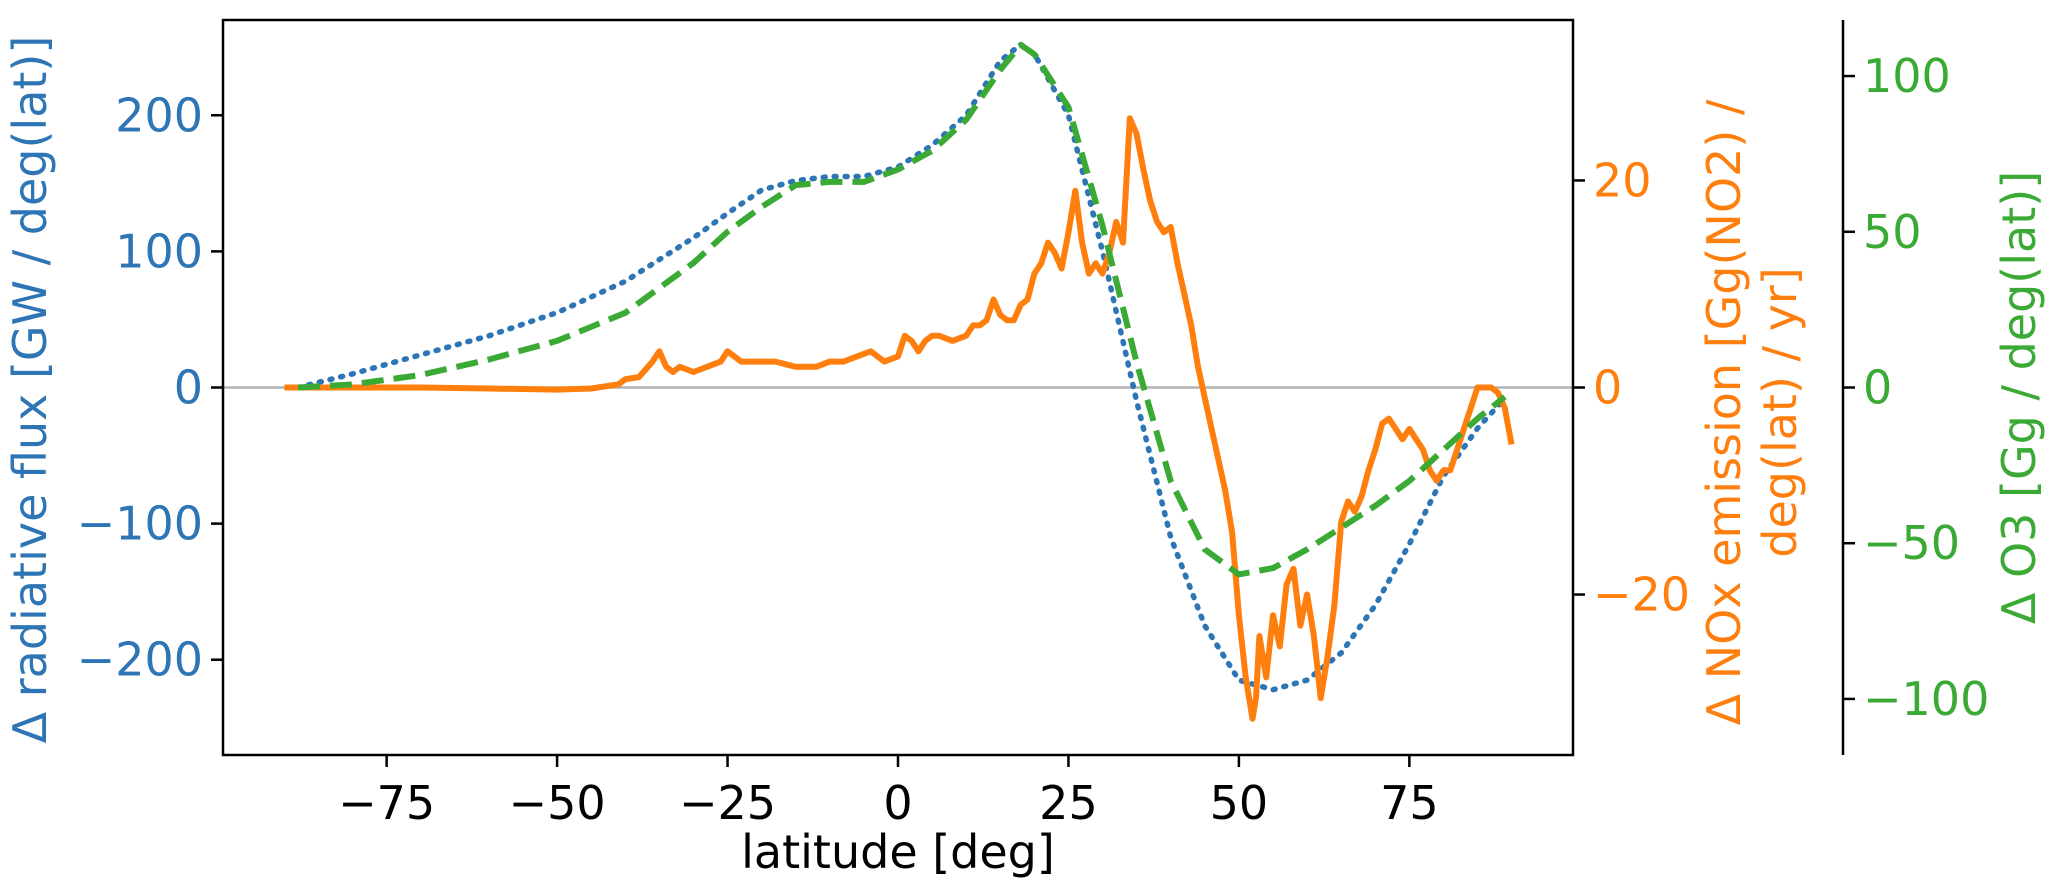 The width and height of the screenshot is (2067, 892). Describe the element at coordinates (1068, 803) in the screenshot. I see `x-tick-label: 25` at that location.